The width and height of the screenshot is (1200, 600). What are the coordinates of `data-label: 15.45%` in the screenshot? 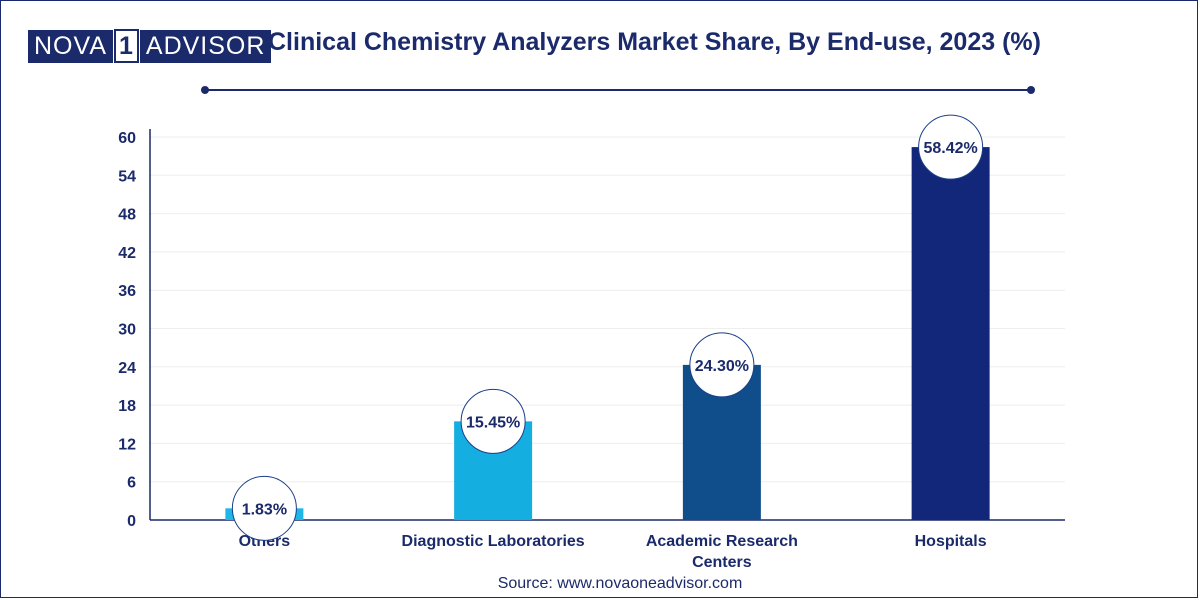 It's located at (493, 422).